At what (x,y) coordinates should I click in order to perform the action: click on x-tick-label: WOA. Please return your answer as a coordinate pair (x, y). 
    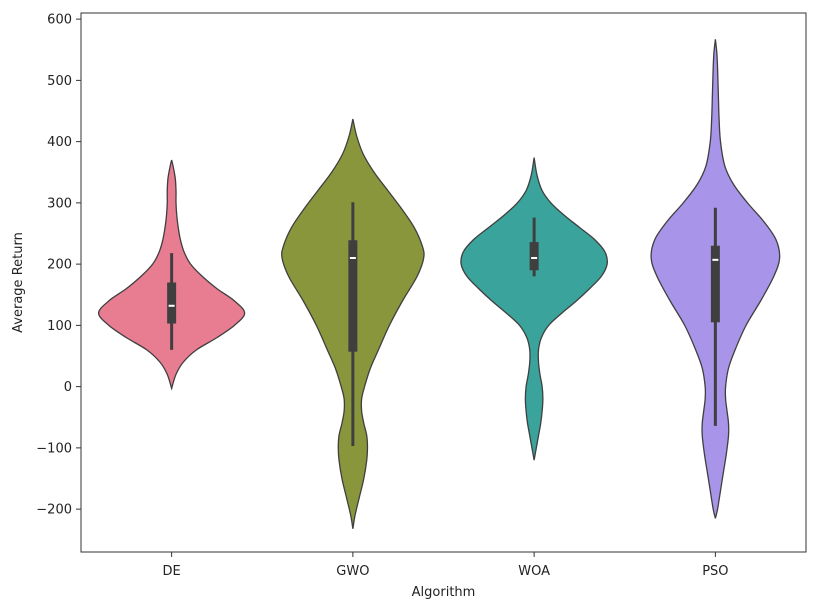
    Looking at the image, I should click on (534, 571).